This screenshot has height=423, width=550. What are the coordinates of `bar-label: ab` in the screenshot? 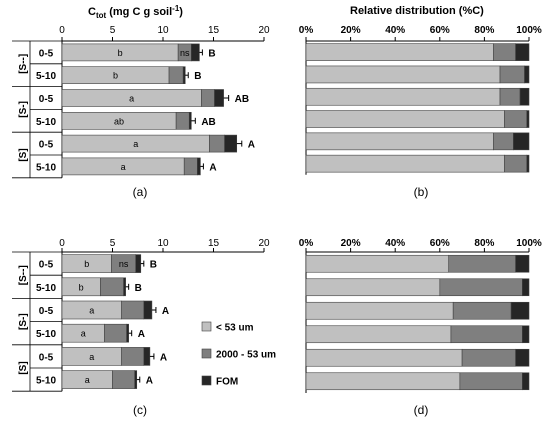 It's located at (119, 121).